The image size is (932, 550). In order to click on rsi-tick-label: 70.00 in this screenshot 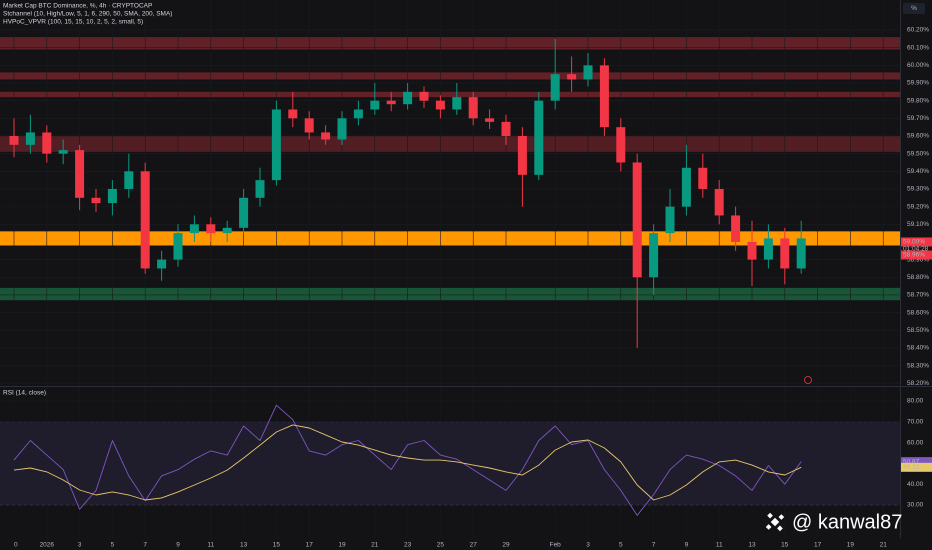, I will do `click(915, 422)`.